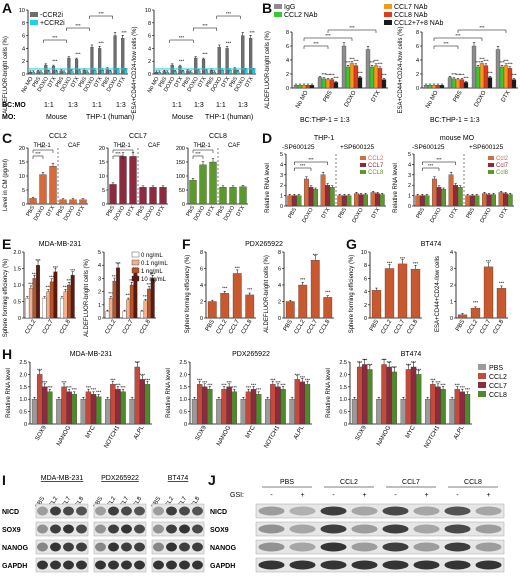 The height and width of the screenshot is (579, 520). I want to click on panel-h-tick-label: 2.0, so click(183, 375).